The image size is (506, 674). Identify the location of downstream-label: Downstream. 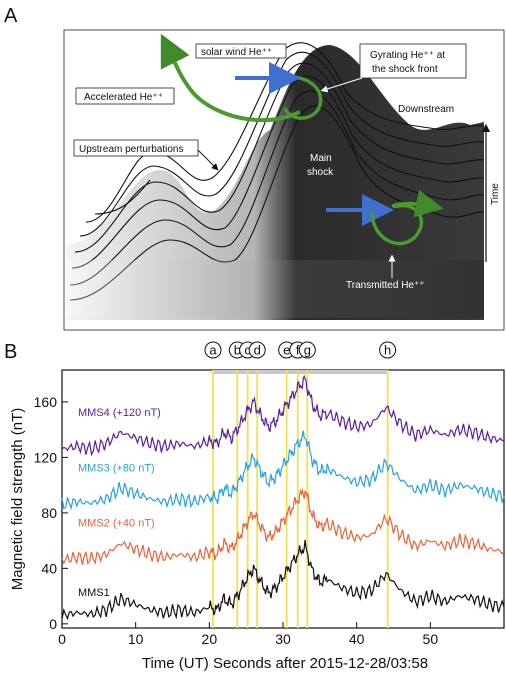
(426, 109).